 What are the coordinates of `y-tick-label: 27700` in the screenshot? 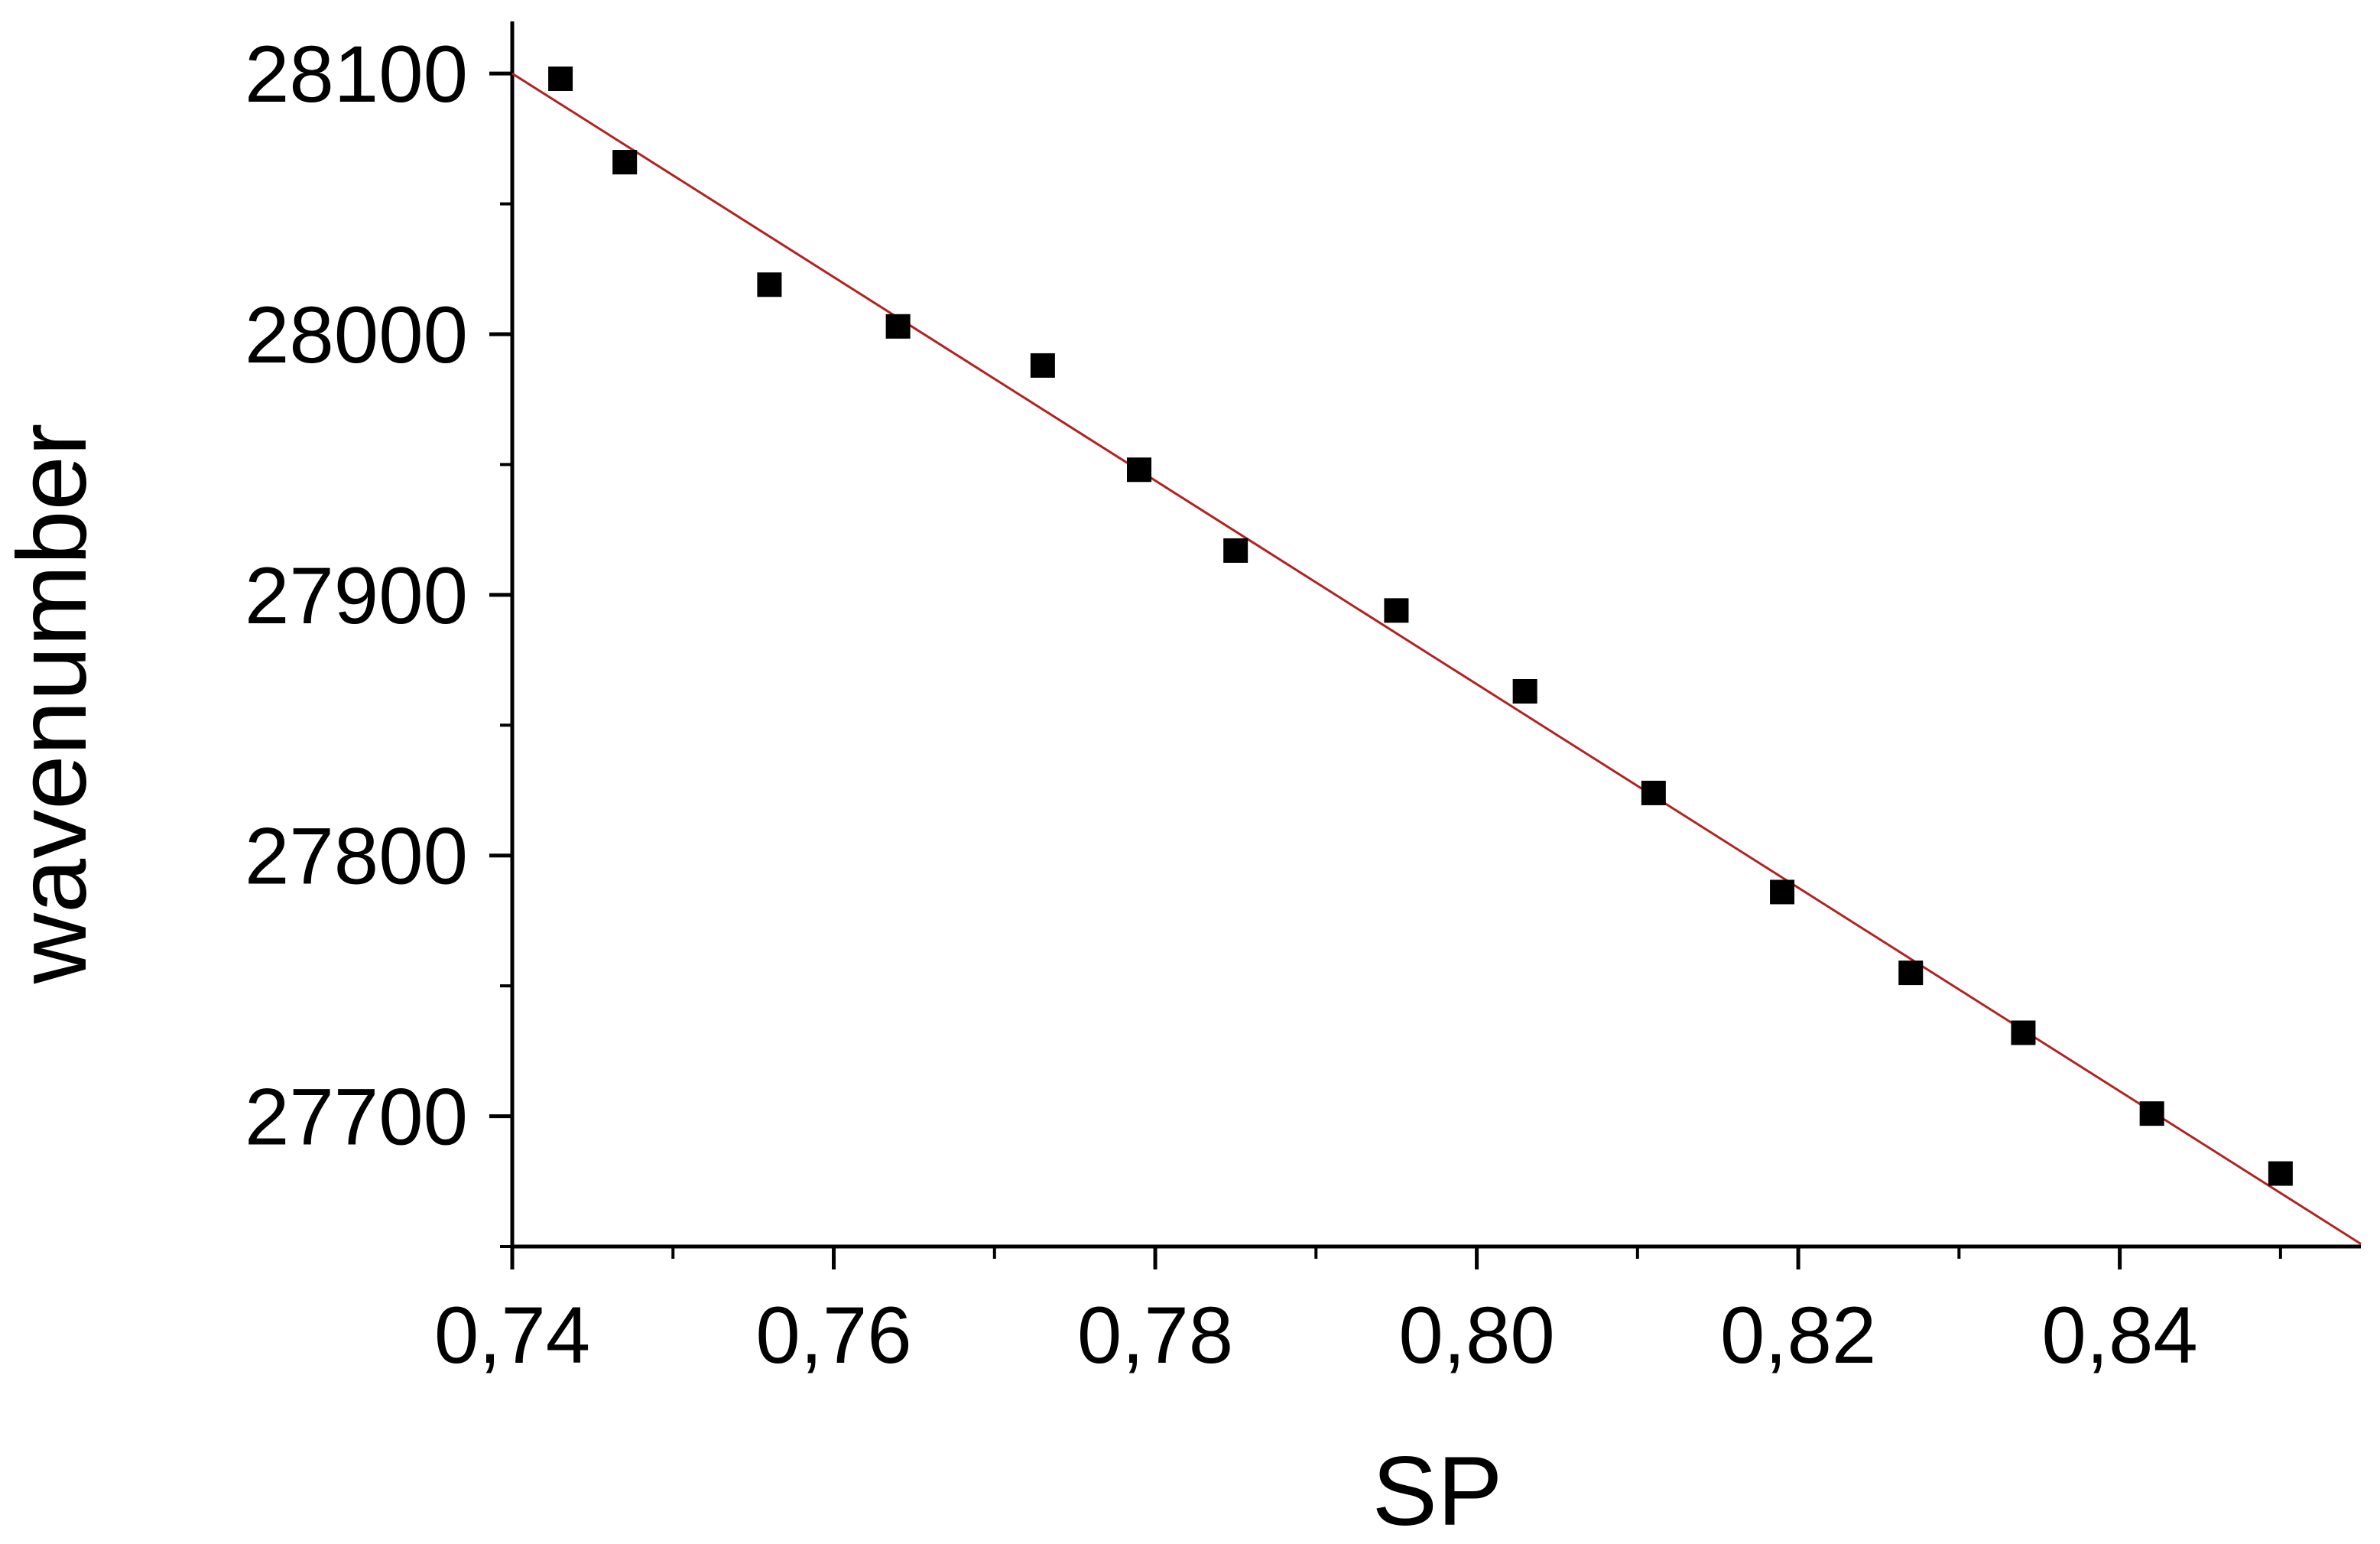 It's located at (356, 1117).